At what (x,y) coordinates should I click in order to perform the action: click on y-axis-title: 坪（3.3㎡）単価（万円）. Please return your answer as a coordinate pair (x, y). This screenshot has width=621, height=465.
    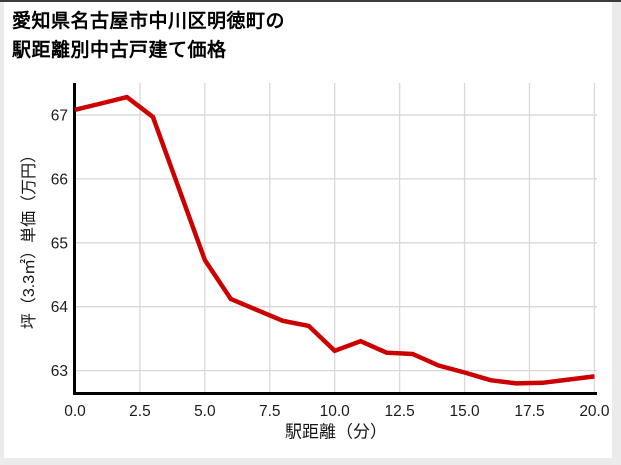
    Looking at the image, I should click on (29, 238).